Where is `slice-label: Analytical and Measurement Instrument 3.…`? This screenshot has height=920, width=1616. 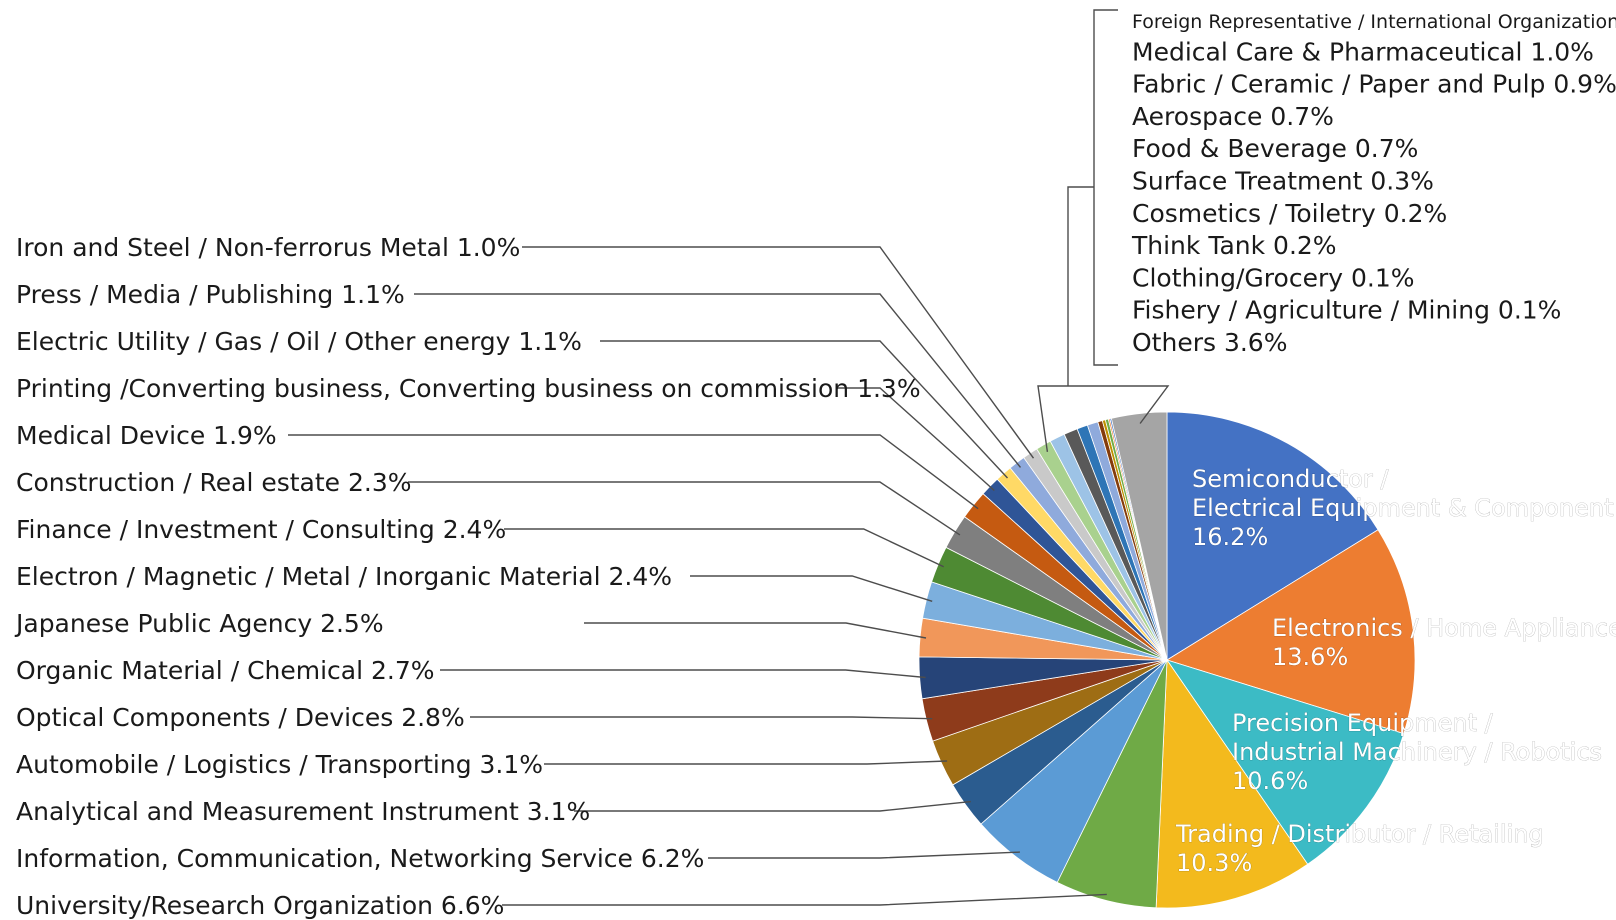 slice-label: Analytical and Measurement Instrument 3.… is located at coordinates (303, 811).